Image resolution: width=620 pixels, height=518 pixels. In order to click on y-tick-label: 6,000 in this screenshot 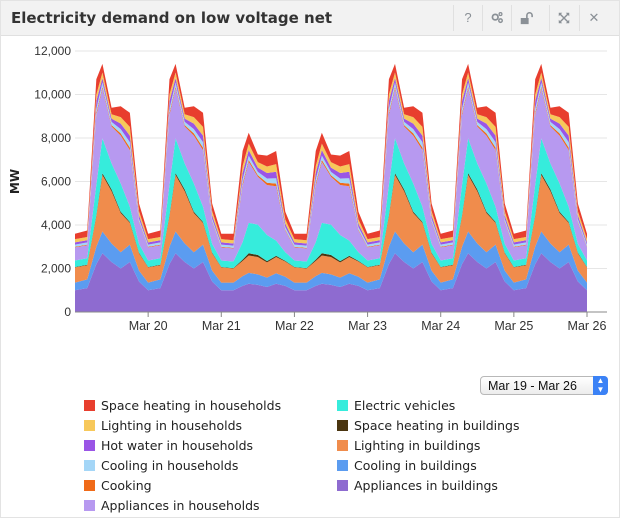, I will do `click(56, 182)`.